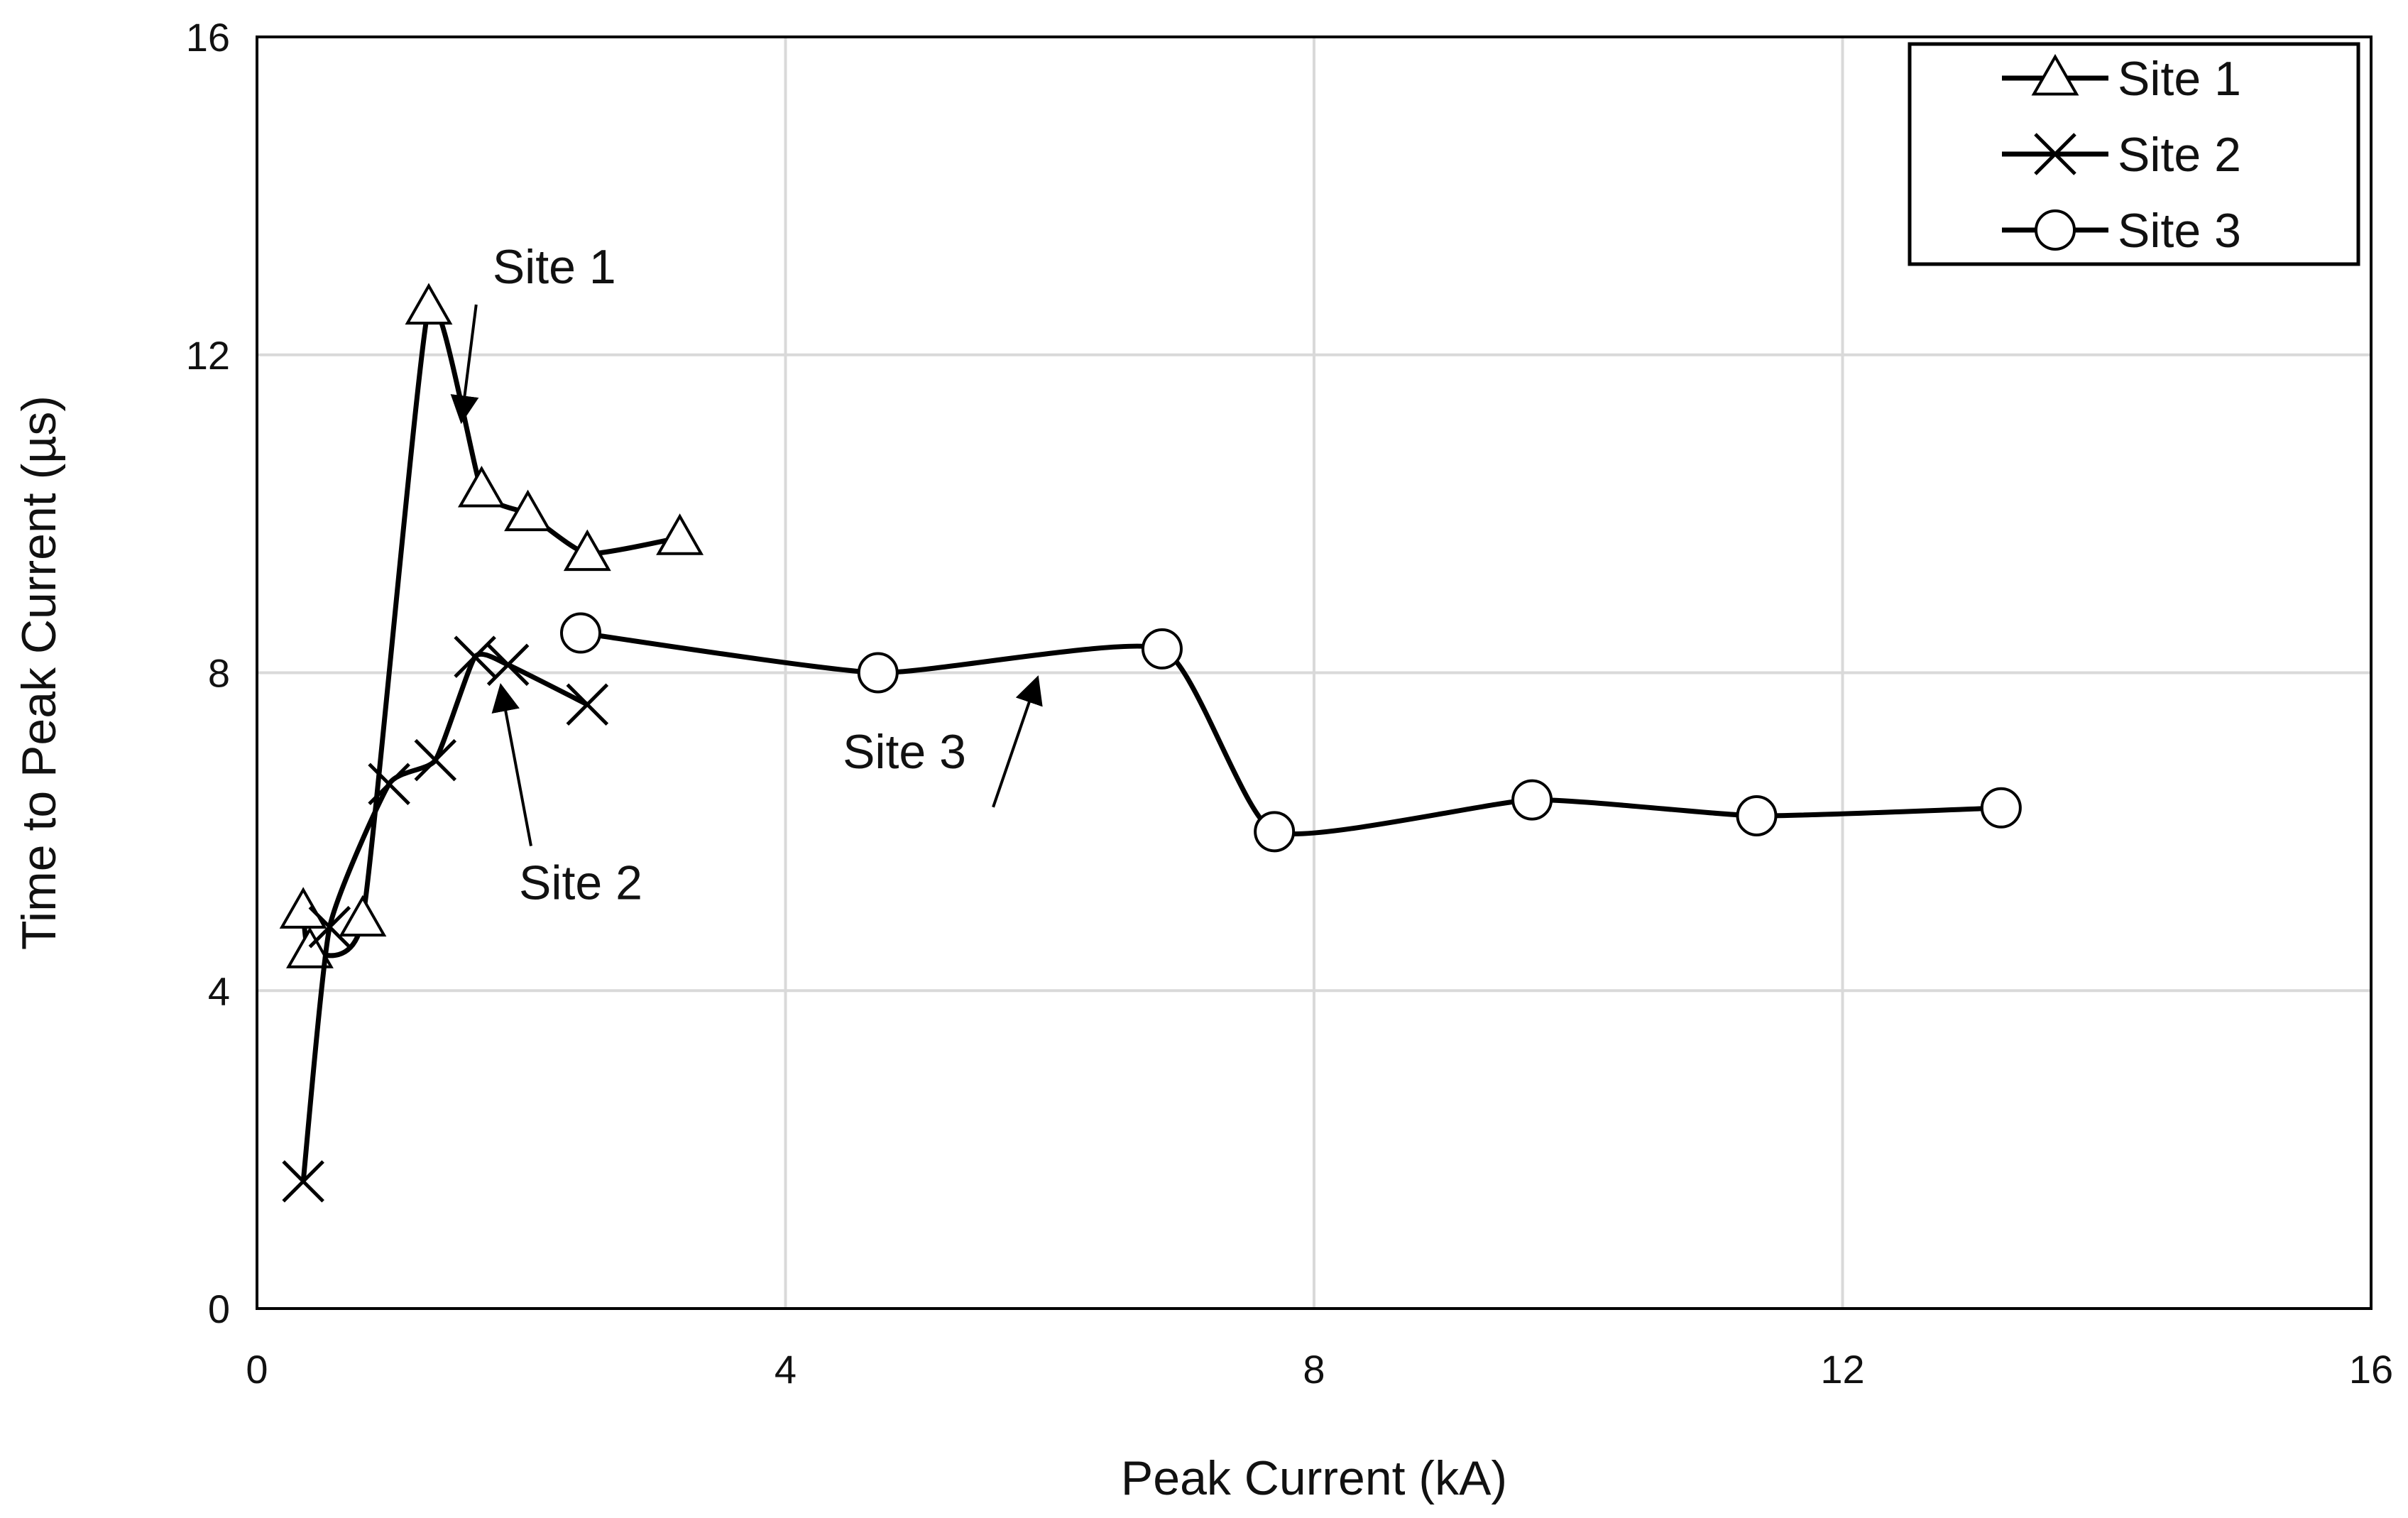 The height and width of the screenshot is (1518, 2408). Describe the element at coordinates (1314, 1478) in the screenshot. I see `x-axis-title: Peak Current (kA)` at that location.